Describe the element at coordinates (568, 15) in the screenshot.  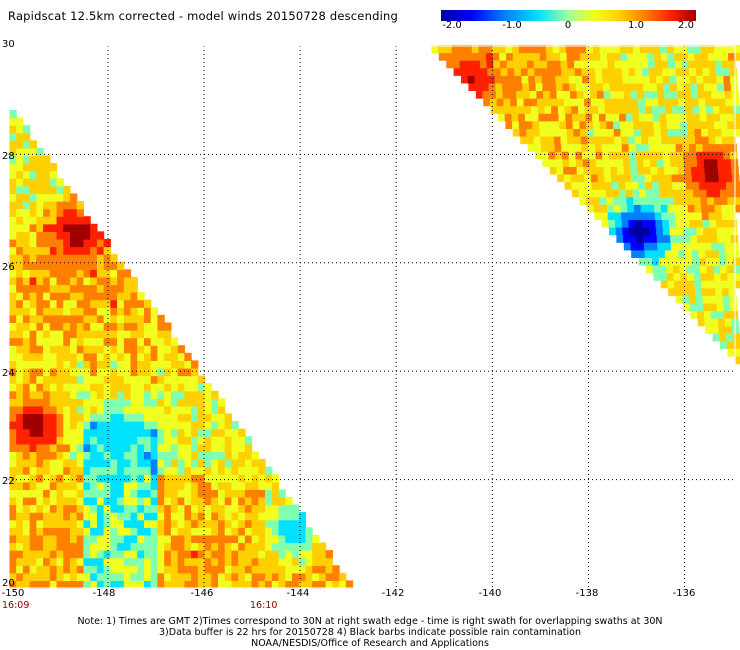
I see `colorbar` at that location.